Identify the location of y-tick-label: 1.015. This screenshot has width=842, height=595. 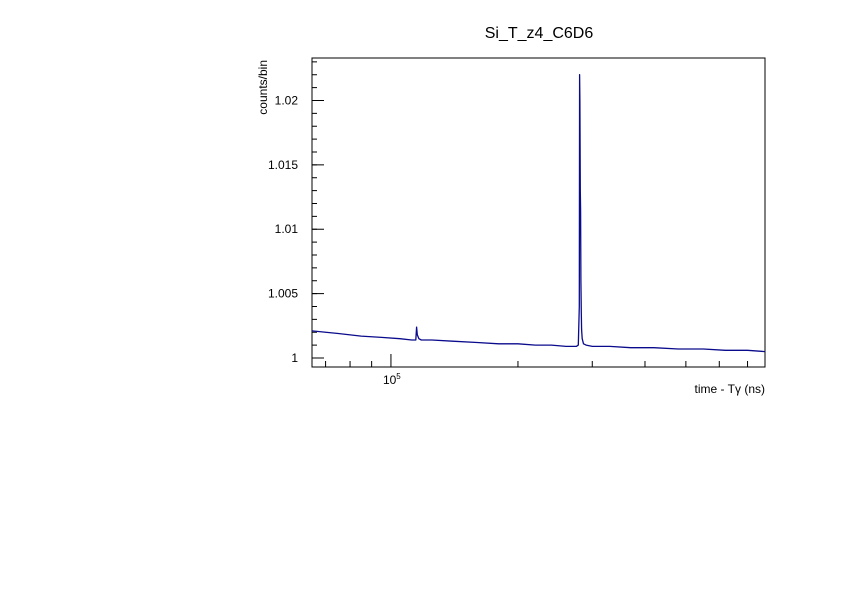
(283, 165).